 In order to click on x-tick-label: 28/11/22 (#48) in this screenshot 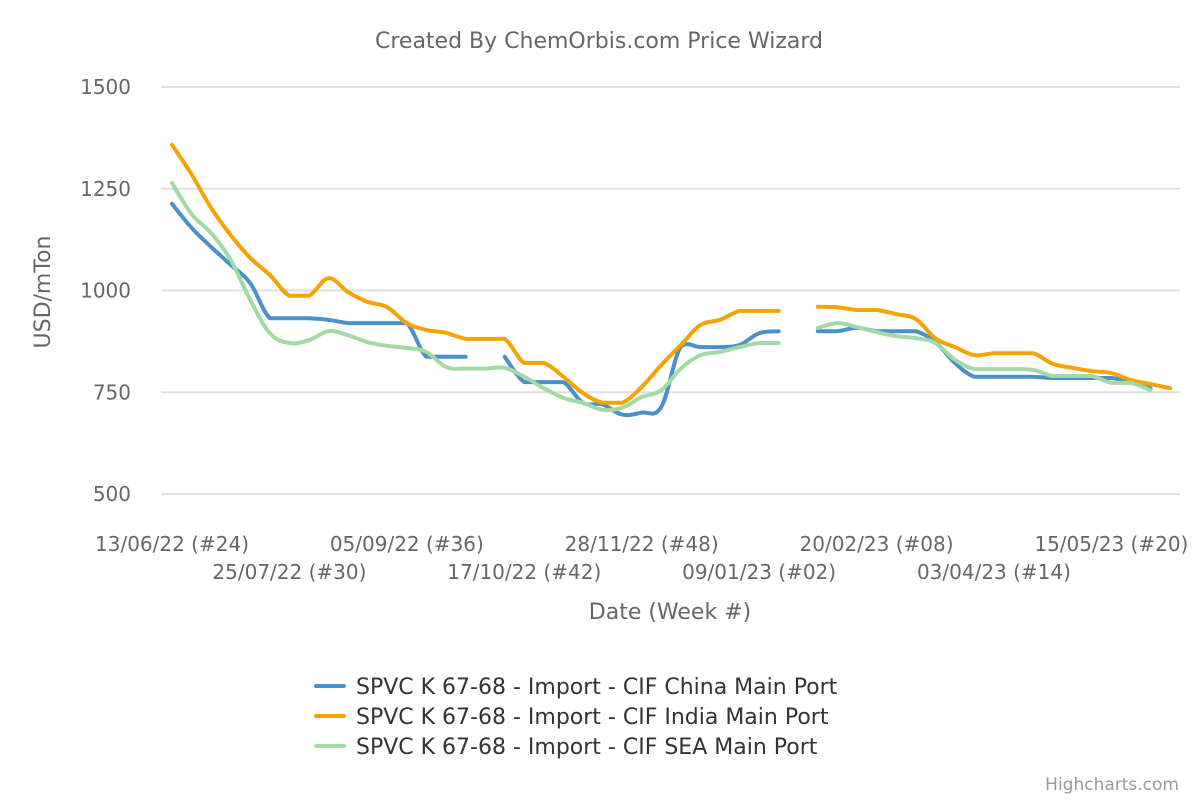, I will do `click(642, 544)`.